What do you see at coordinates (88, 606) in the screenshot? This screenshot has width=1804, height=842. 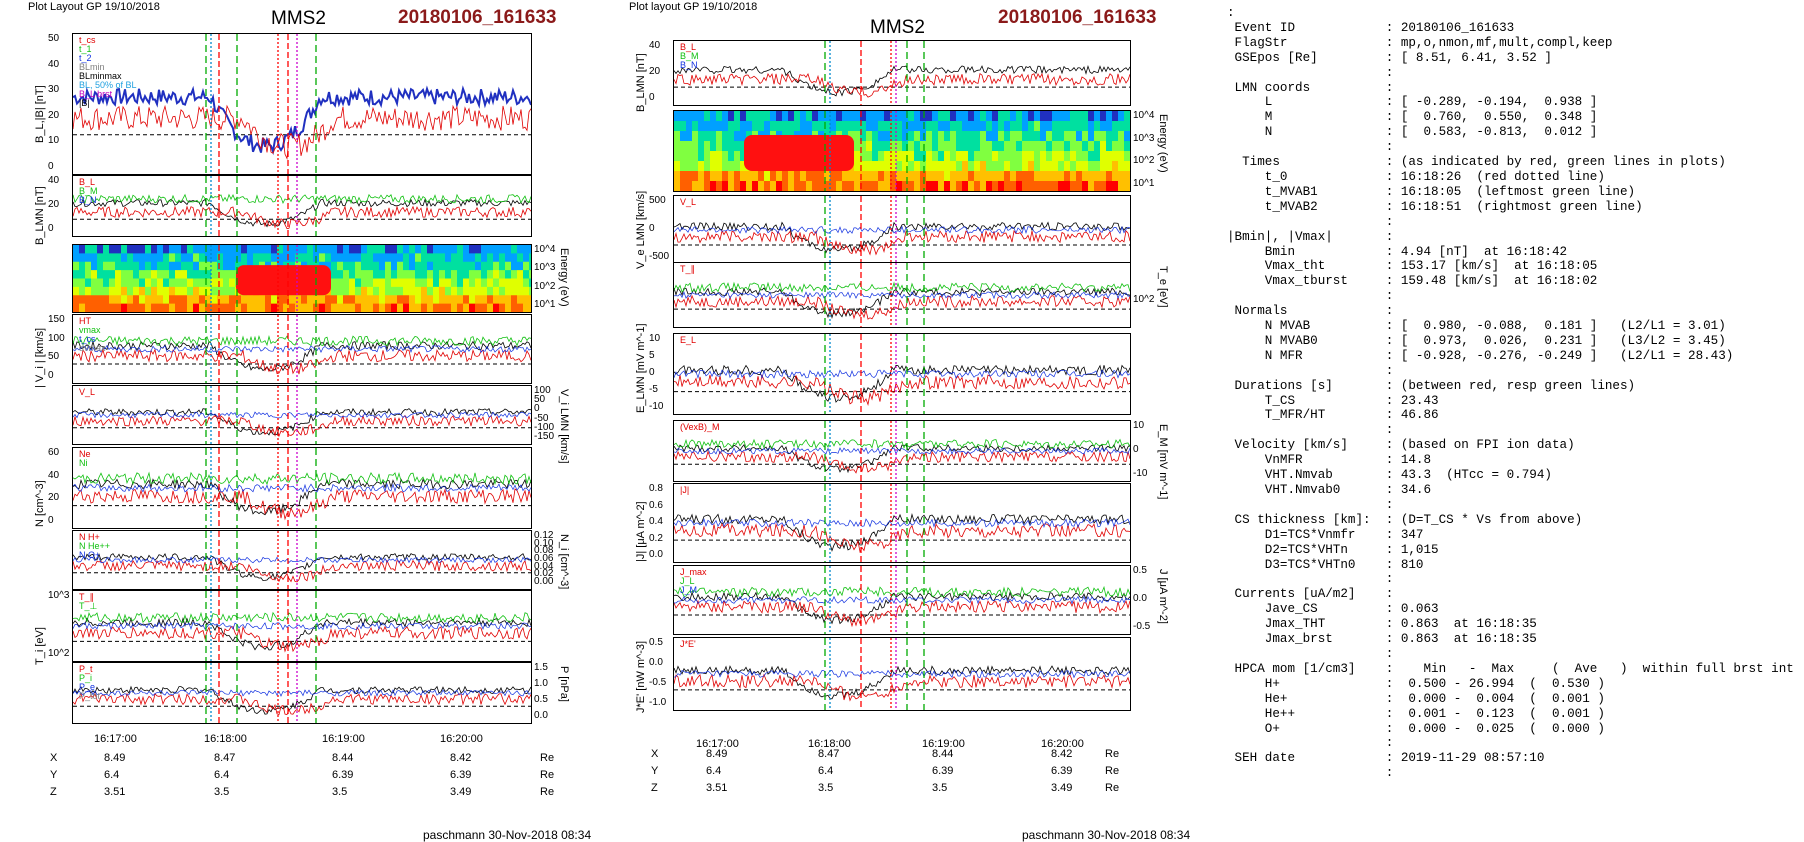 I see `left-legend-item: T_⊥` at bounding box center [88, 606].